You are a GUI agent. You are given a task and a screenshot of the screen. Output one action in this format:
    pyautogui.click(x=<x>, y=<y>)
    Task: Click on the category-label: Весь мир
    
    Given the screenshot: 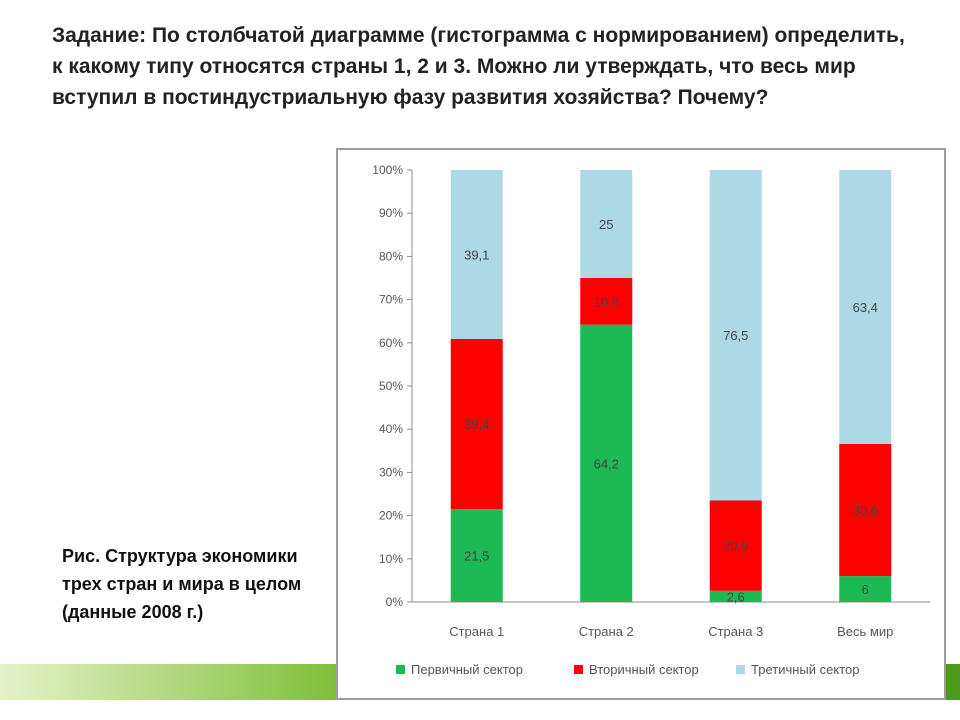 What is the action you would take?
    pyautogui.click(x=865, y=631)
    